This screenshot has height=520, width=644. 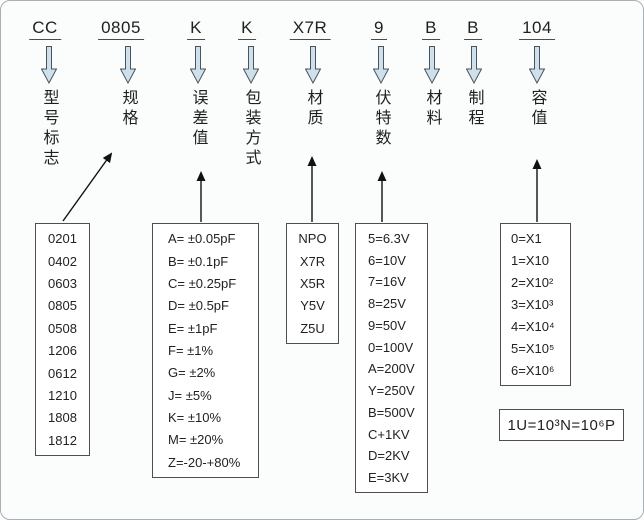 I want to click on box-item: E= ±1pF, so click(x=193, y=328).